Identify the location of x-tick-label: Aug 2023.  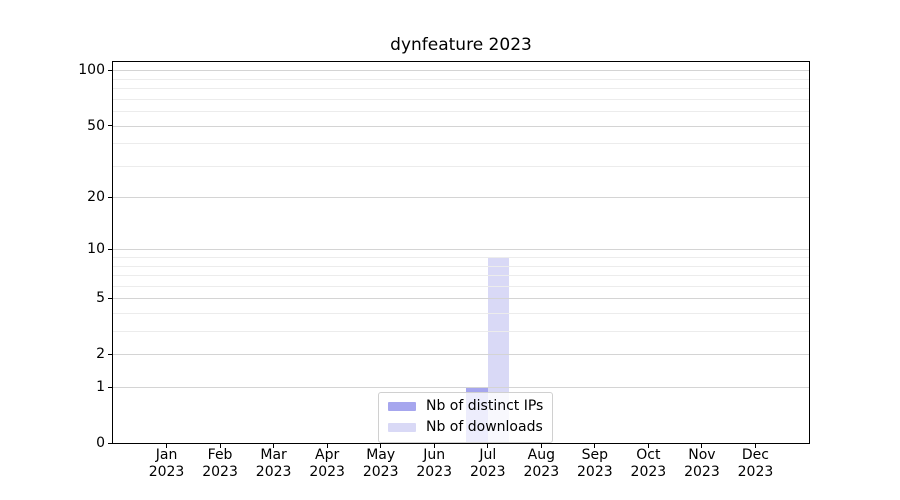
(541, 464).